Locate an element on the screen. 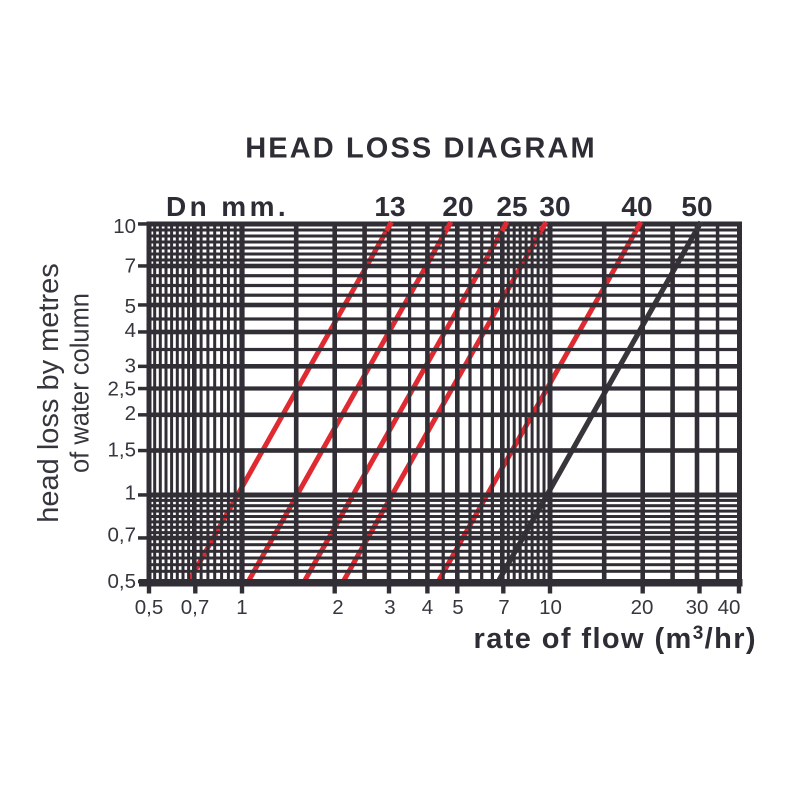  svg-text: Dn mm. is located at coordinates (227, 206).